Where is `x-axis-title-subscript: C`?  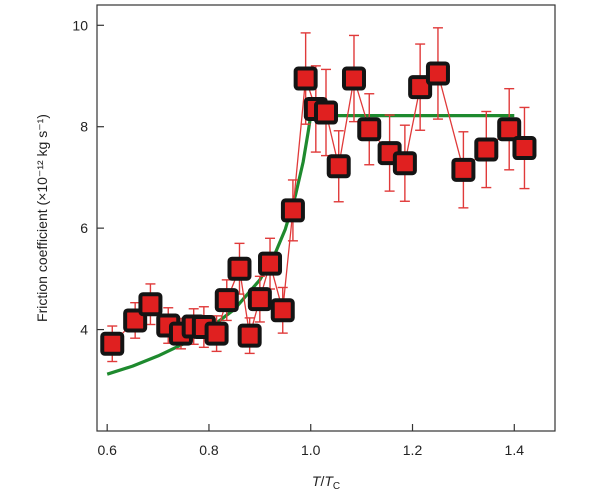
x-axis-title-subscript: C is located at coordinates (336, 486).